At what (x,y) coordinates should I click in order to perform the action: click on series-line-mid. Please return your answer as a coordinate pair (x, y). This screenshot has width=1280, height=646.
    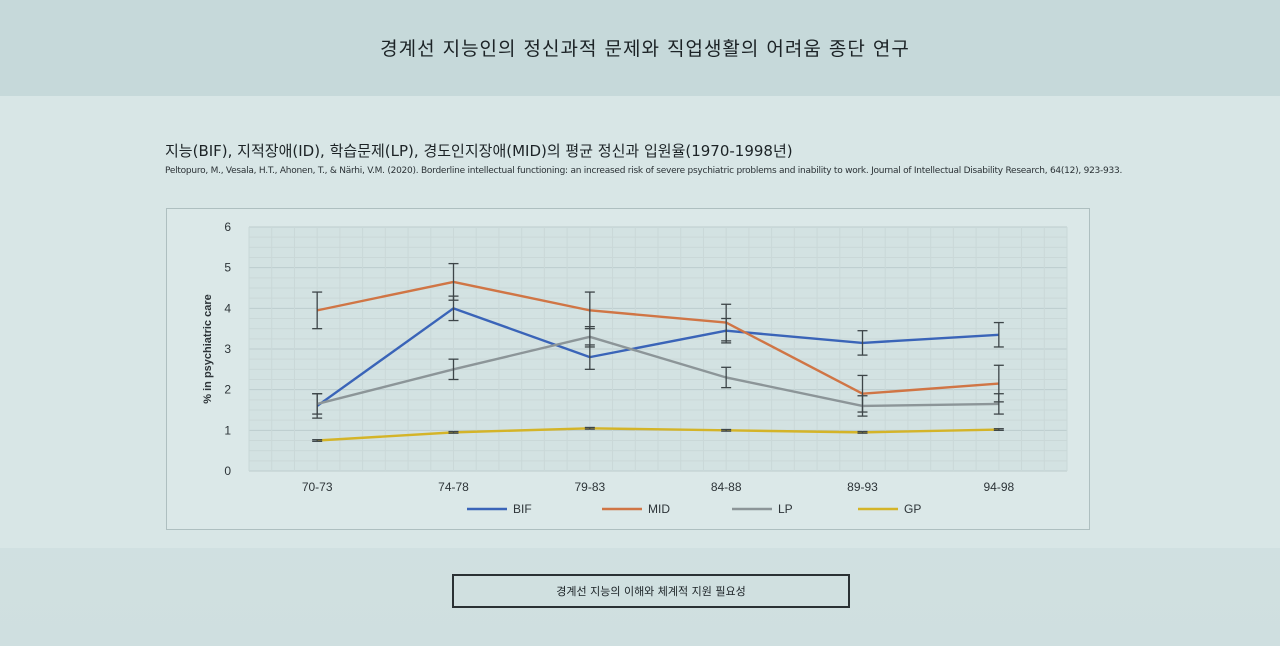
    Looking at the image, I should click on (657, 337).